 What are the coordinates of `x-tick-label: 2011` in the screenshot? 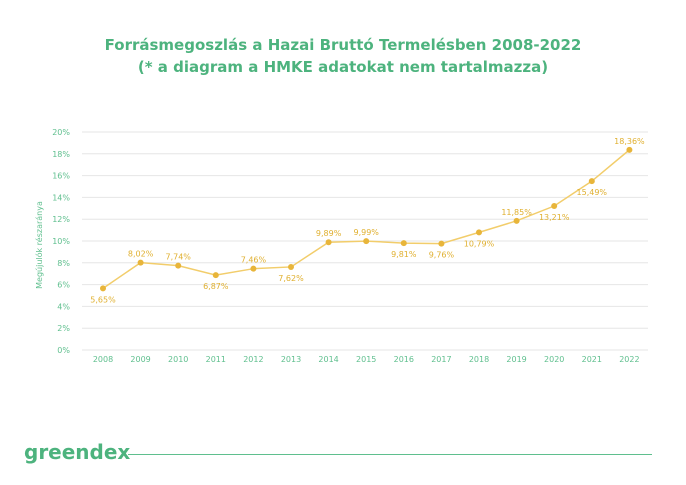 It's located at (216, 359).